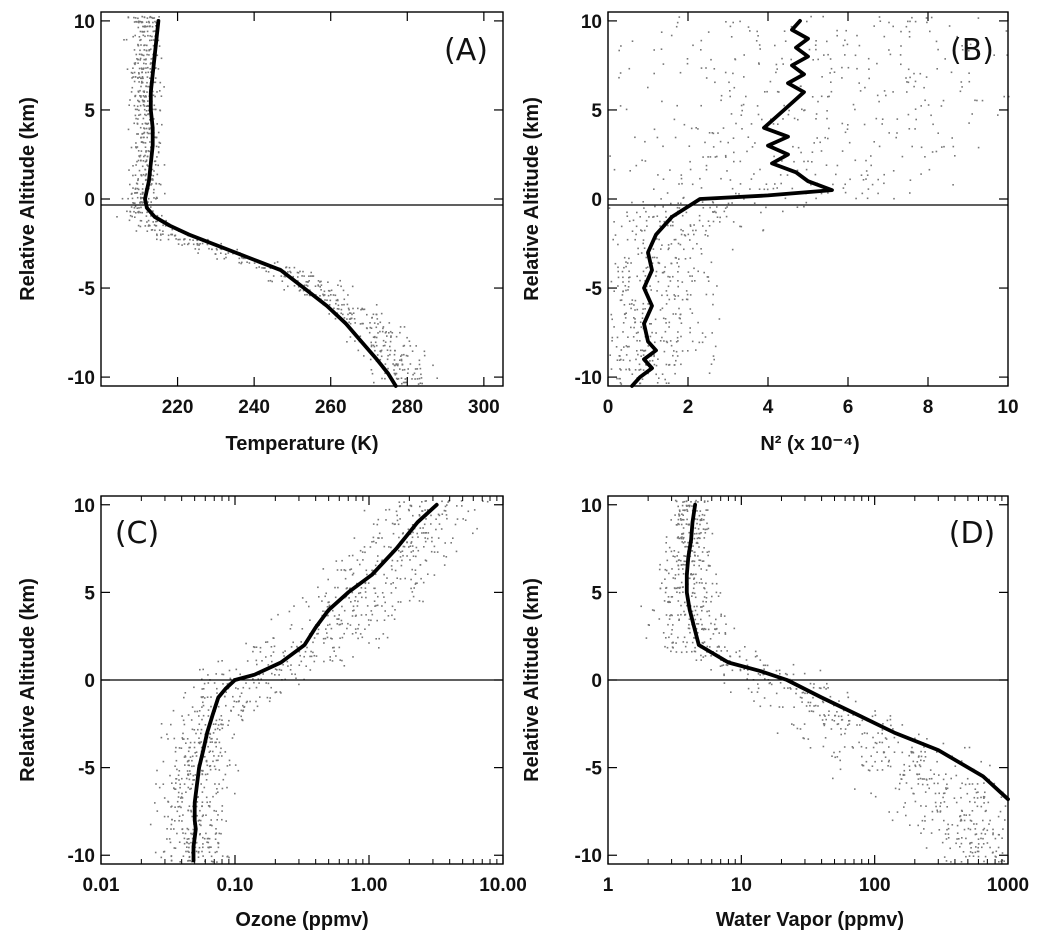 Image resolution: width=1040 pixels, height=934 pixels. Describe the element at coordinates (178, 407) in the screenshot. I see `x-tick-label: 220` at that location.